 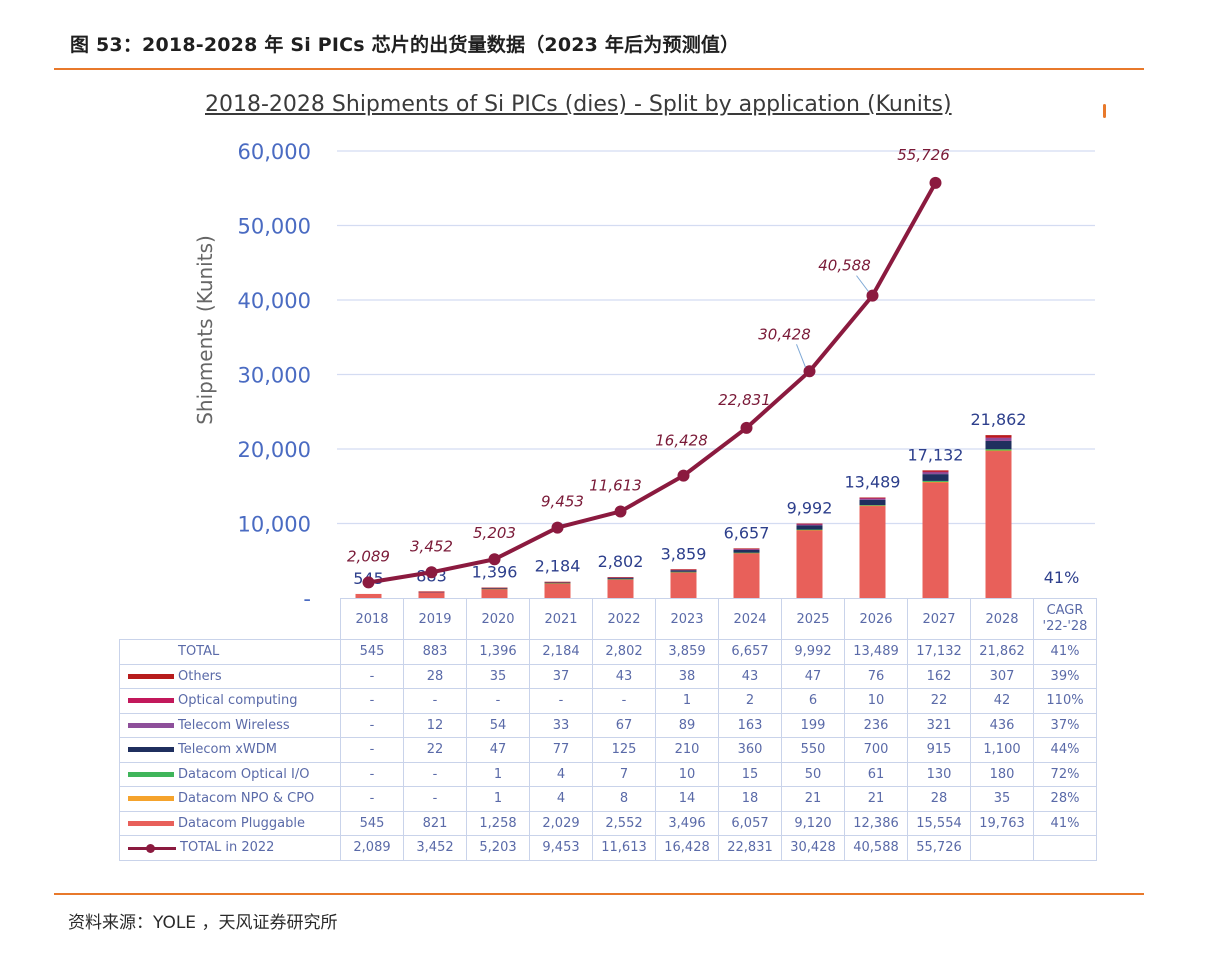 I want to click on cagr-cell: 28%, so click(x=1065, y=799).